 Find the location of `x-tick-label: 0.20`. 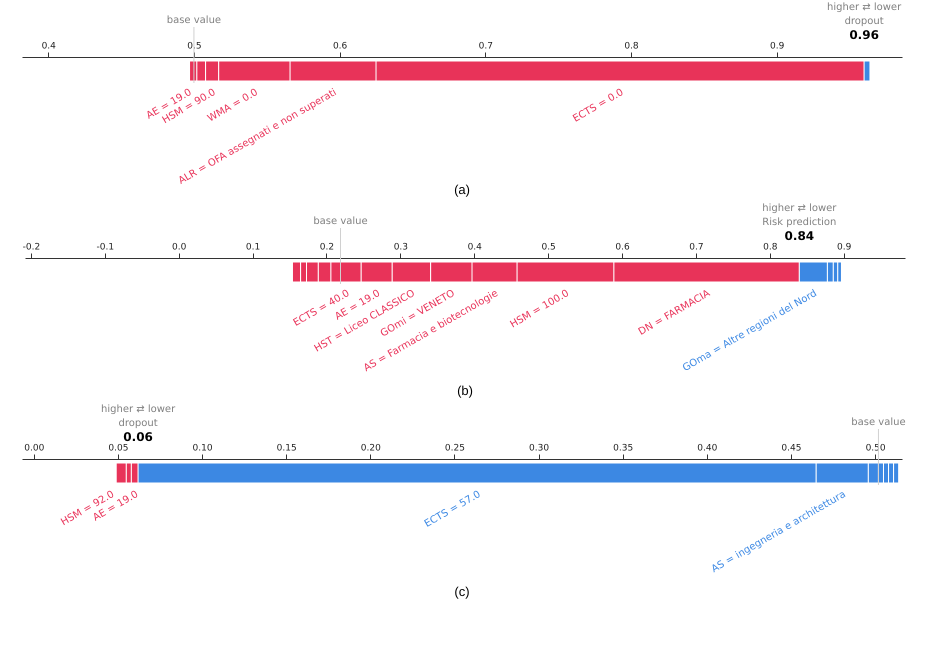

x-tick-label: 0.20 is located at coordinates (371, 449).